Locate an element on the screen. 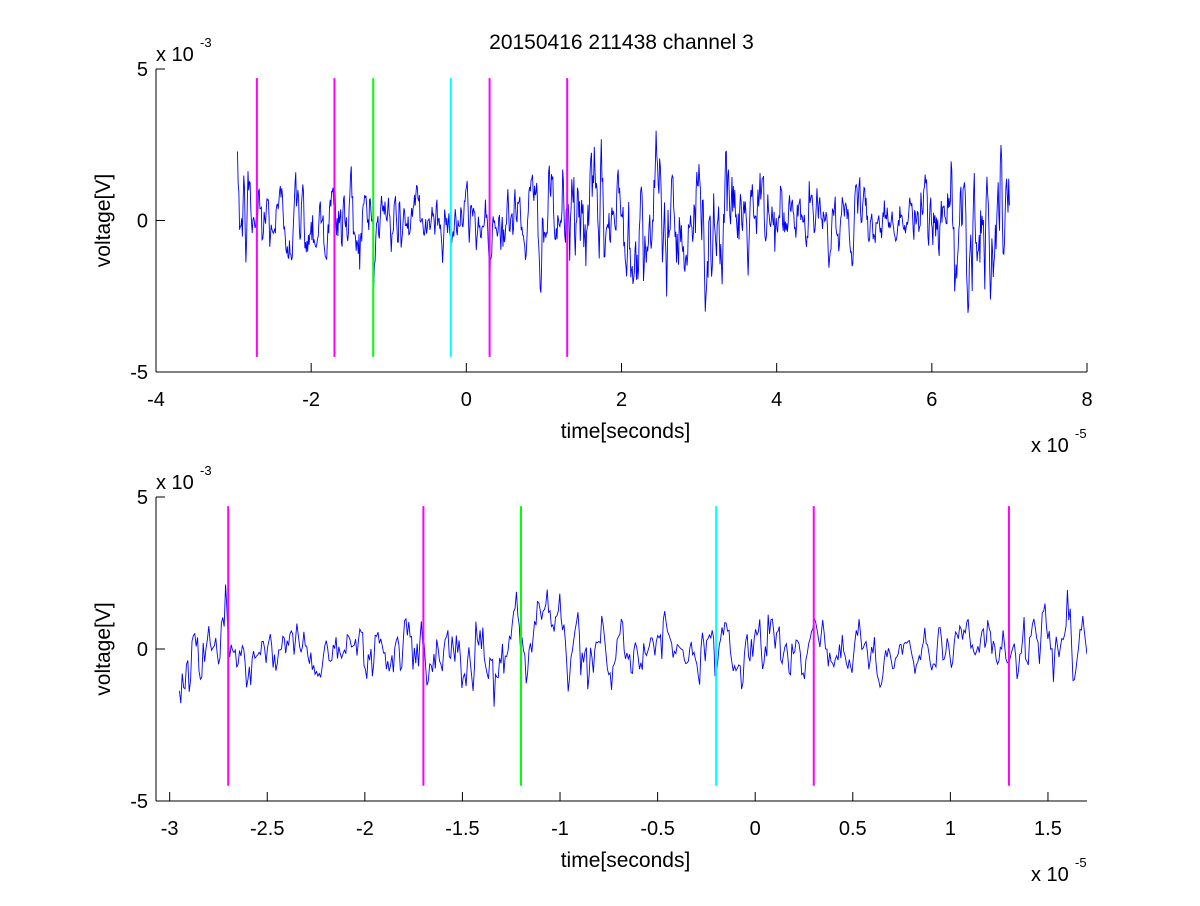 The width and height of the screenshot is (1200, 906). chart-title: 20150416 211438 channel 3 is located at coordinates (621, 42).